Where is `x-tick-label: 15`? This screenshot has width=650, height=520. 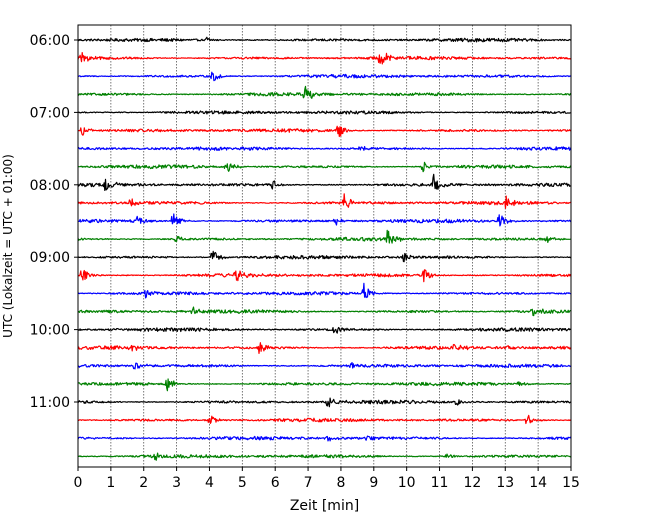 x-tick-label: 15 is located at coordinates (571, 483).